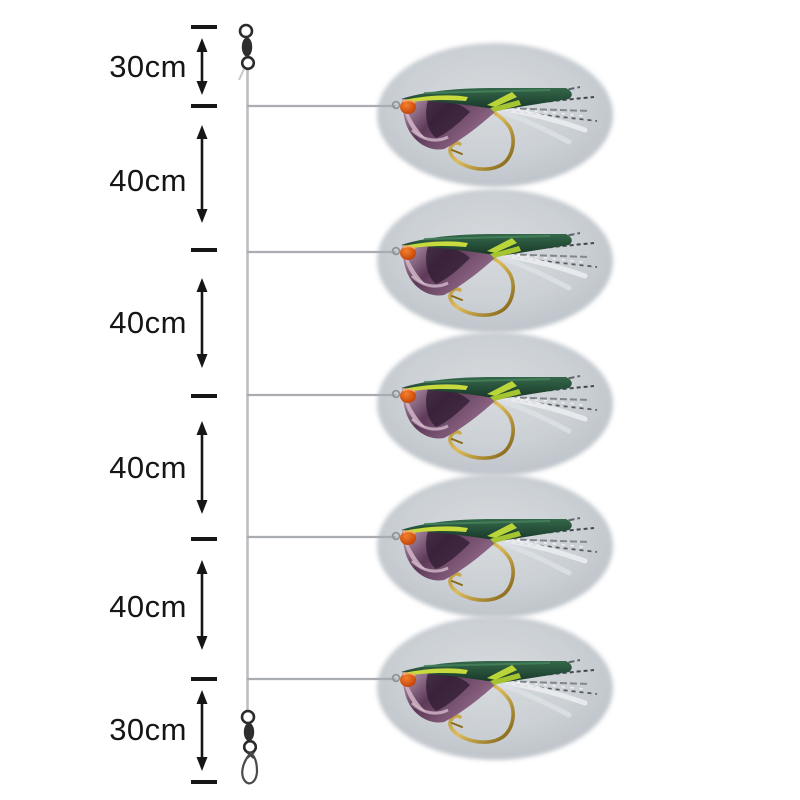 The image size is (800, 800). Describe the element at coordinates (148, 729) in the screenshot. I see `measurement-label-6: 30cm` at that location.